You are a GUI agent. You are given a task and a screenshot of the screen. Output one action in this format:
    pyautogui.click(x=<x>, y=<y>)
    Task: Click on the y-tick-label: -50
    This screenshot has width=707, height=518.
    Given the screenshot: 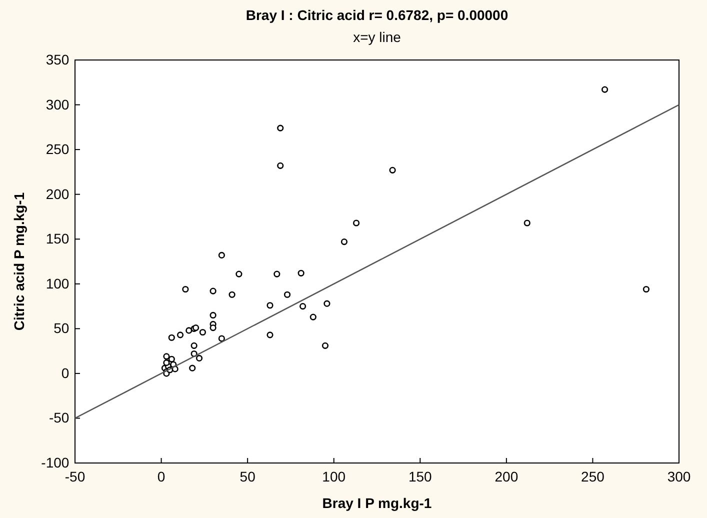 What is the action you would take?
    pyautogui.click(x=59, y=418)
    